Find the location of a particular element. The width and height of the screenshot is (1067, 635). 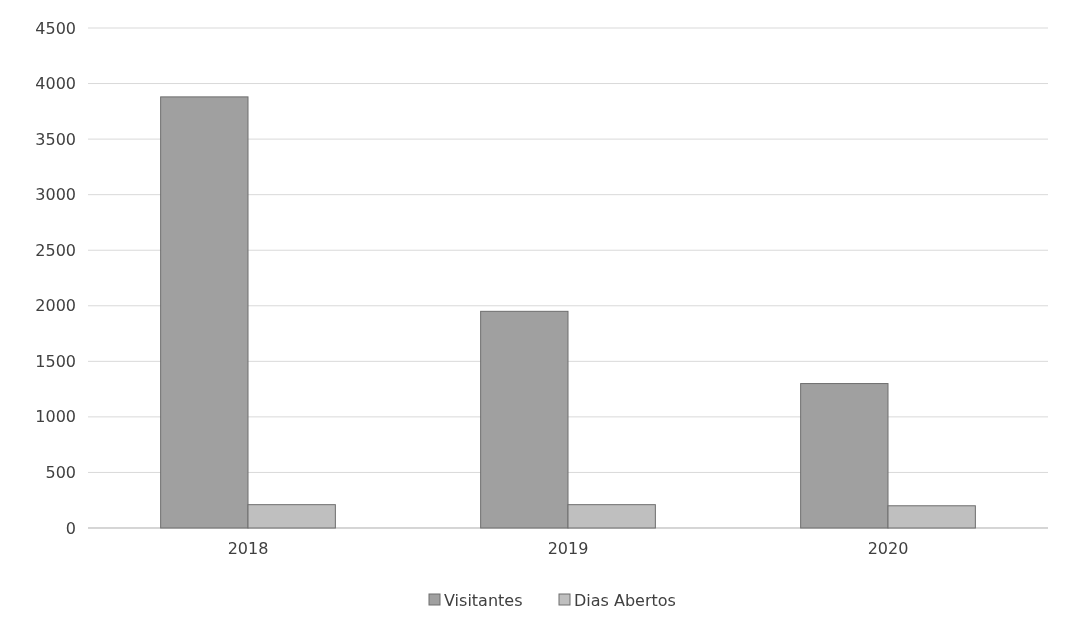

y-tick-label: 4000 is located at coordinates (55, 84).